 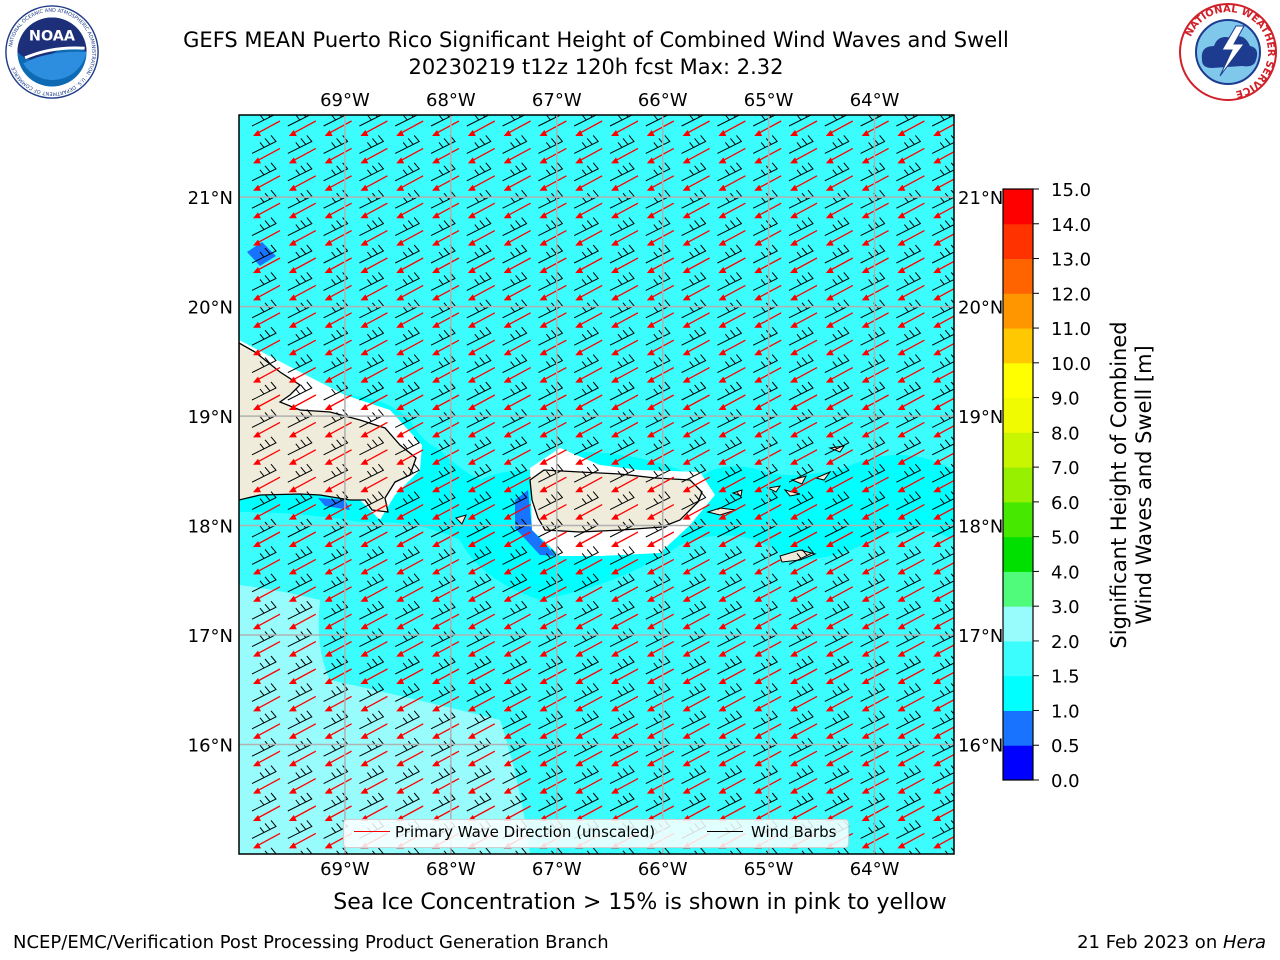 I want to click on lon-label-top: 64°W, so click(x=875, y=100).